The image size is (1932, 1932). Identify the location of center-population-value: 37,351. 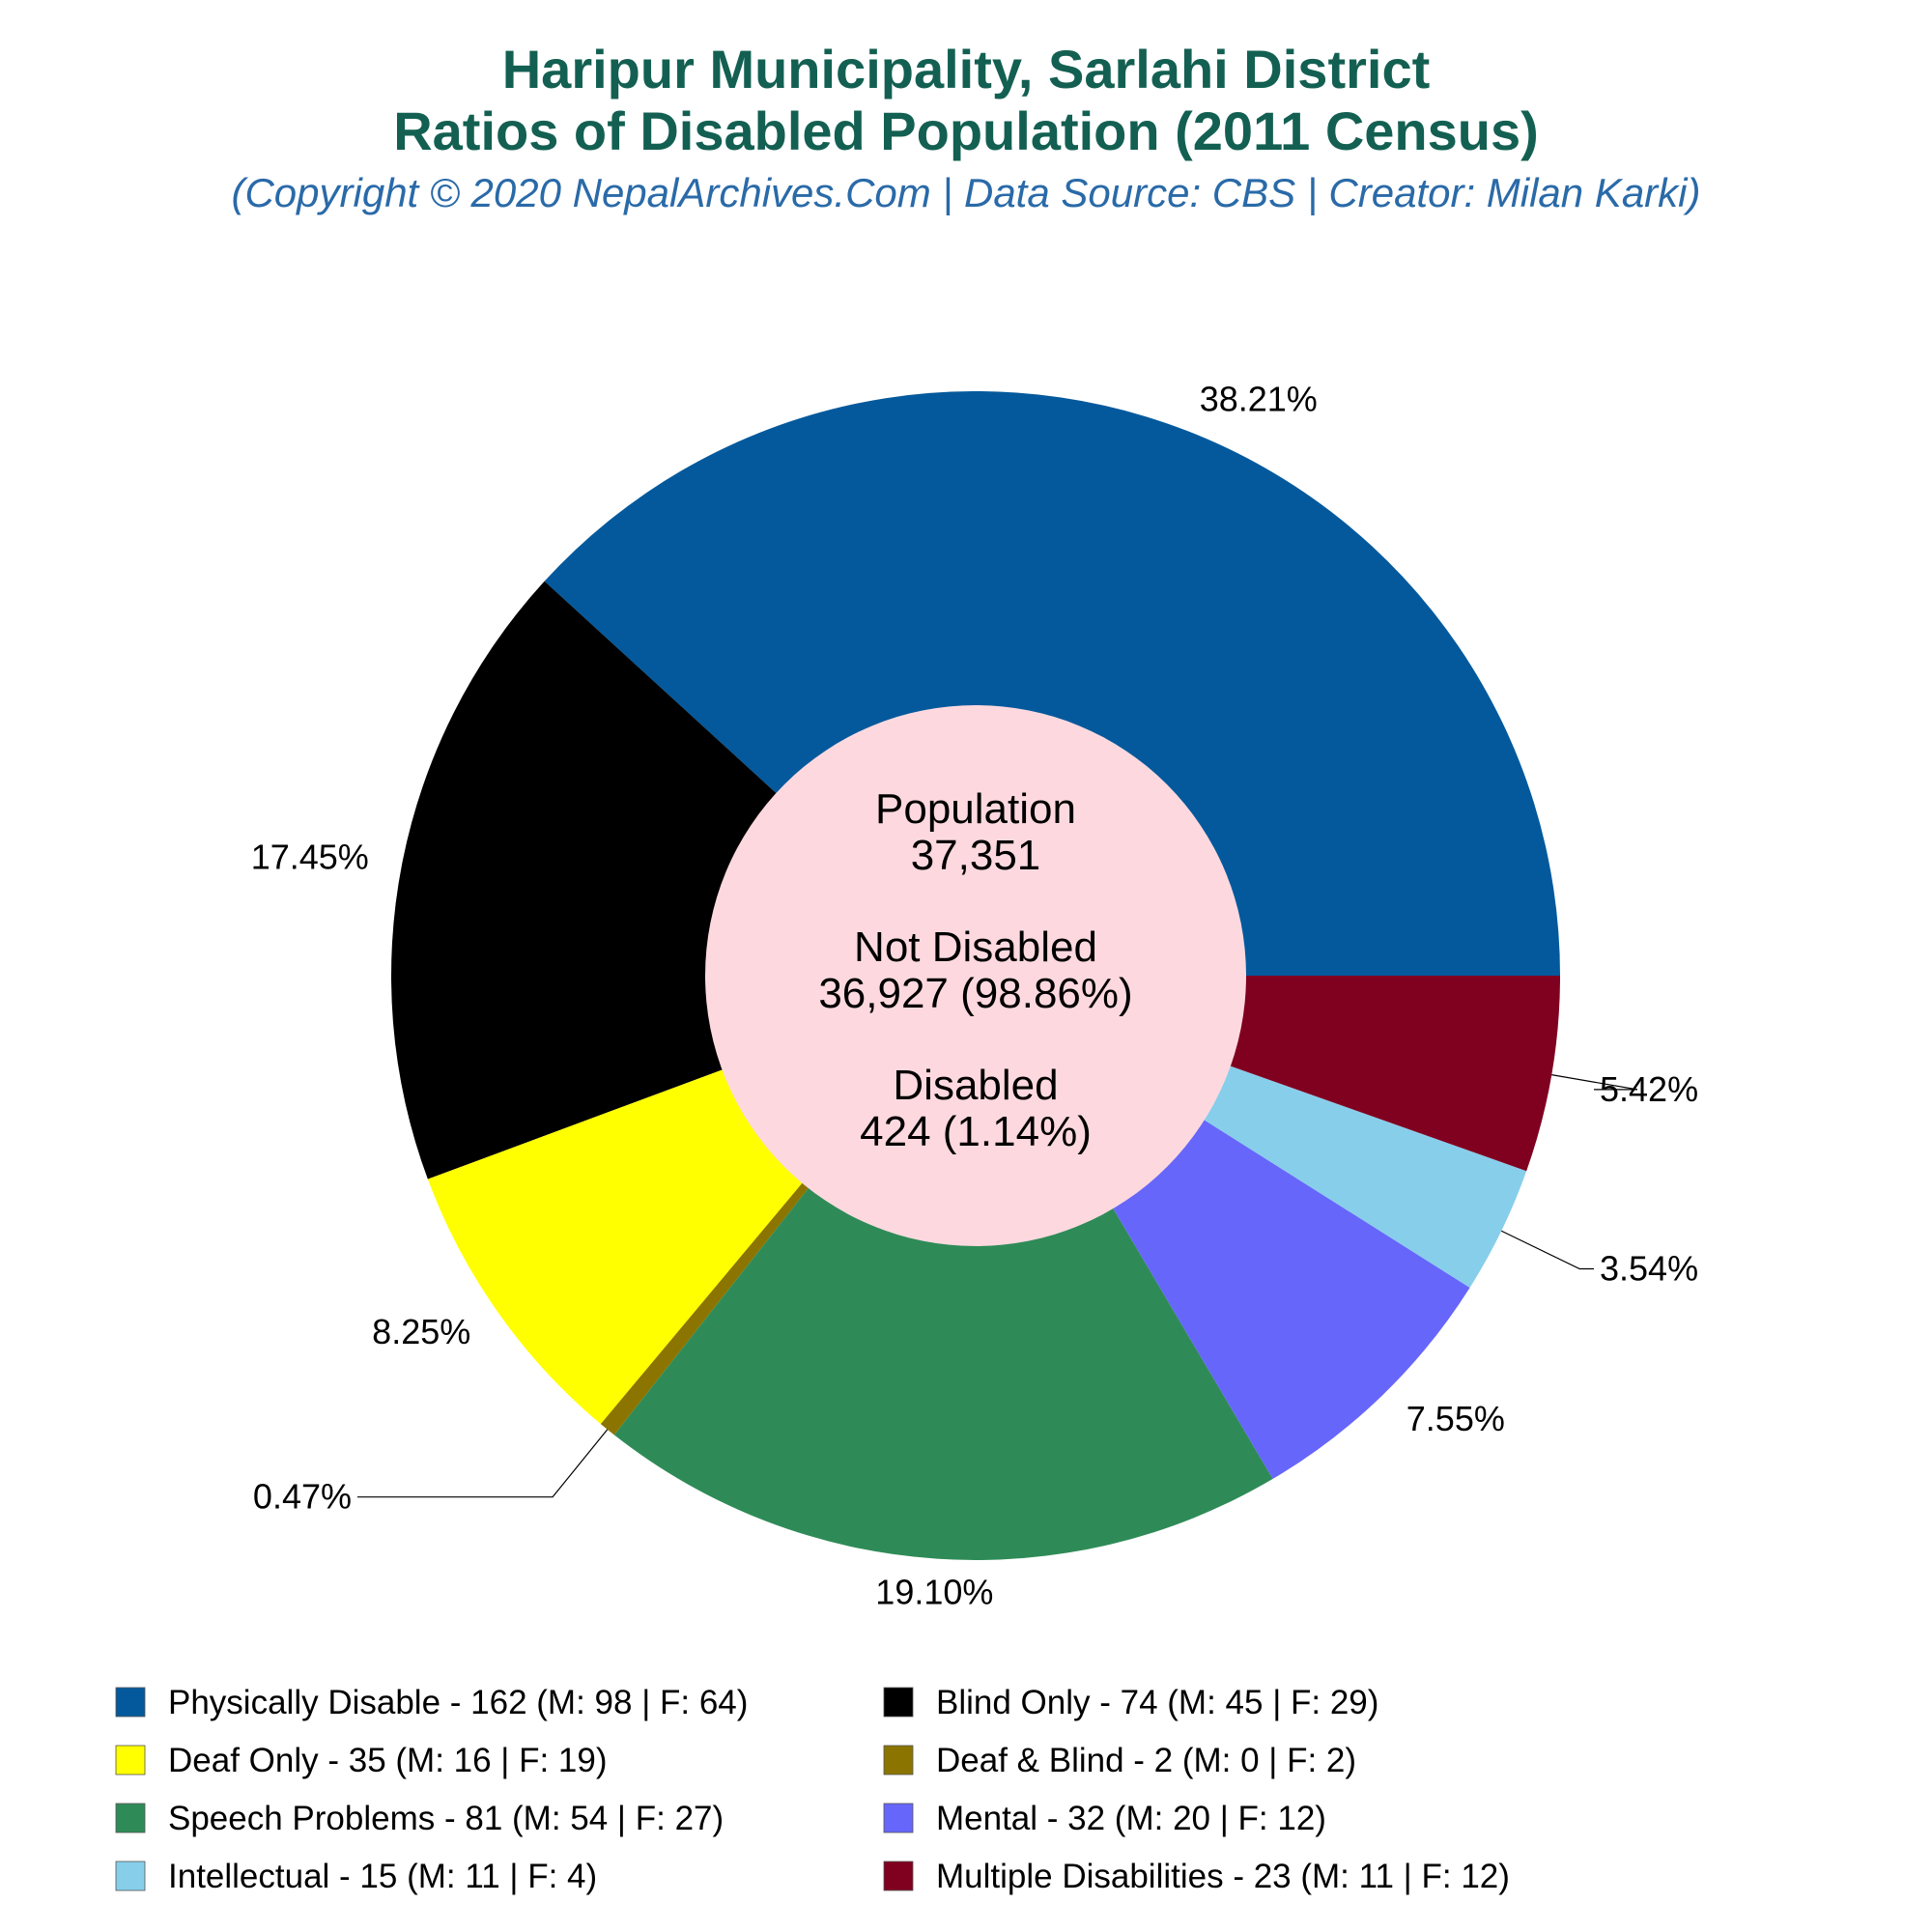
(976, 855).